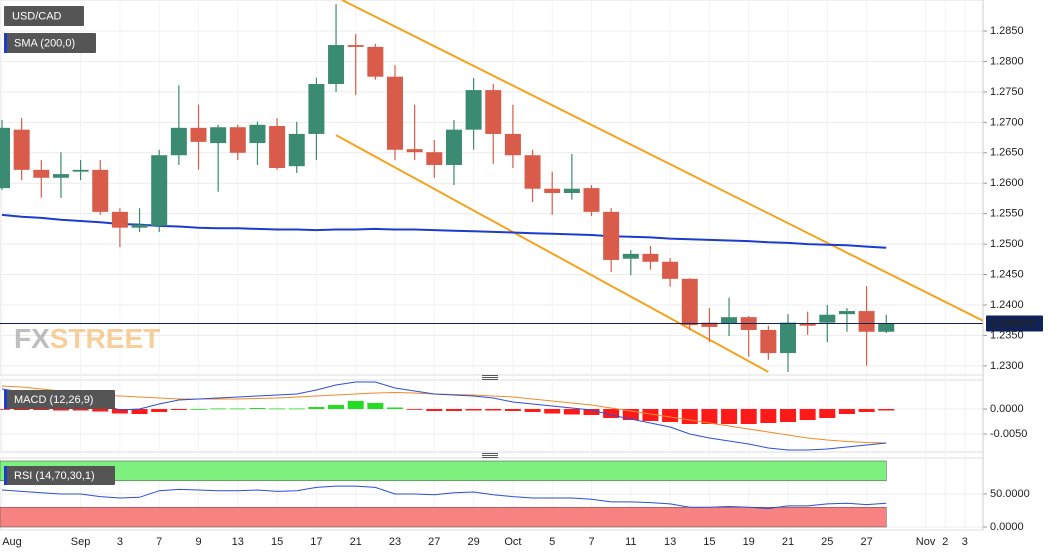  Describe the element at coordinates (1007, 92) in the screenshot. I see `y-tick-label: 1.2750` at that location.